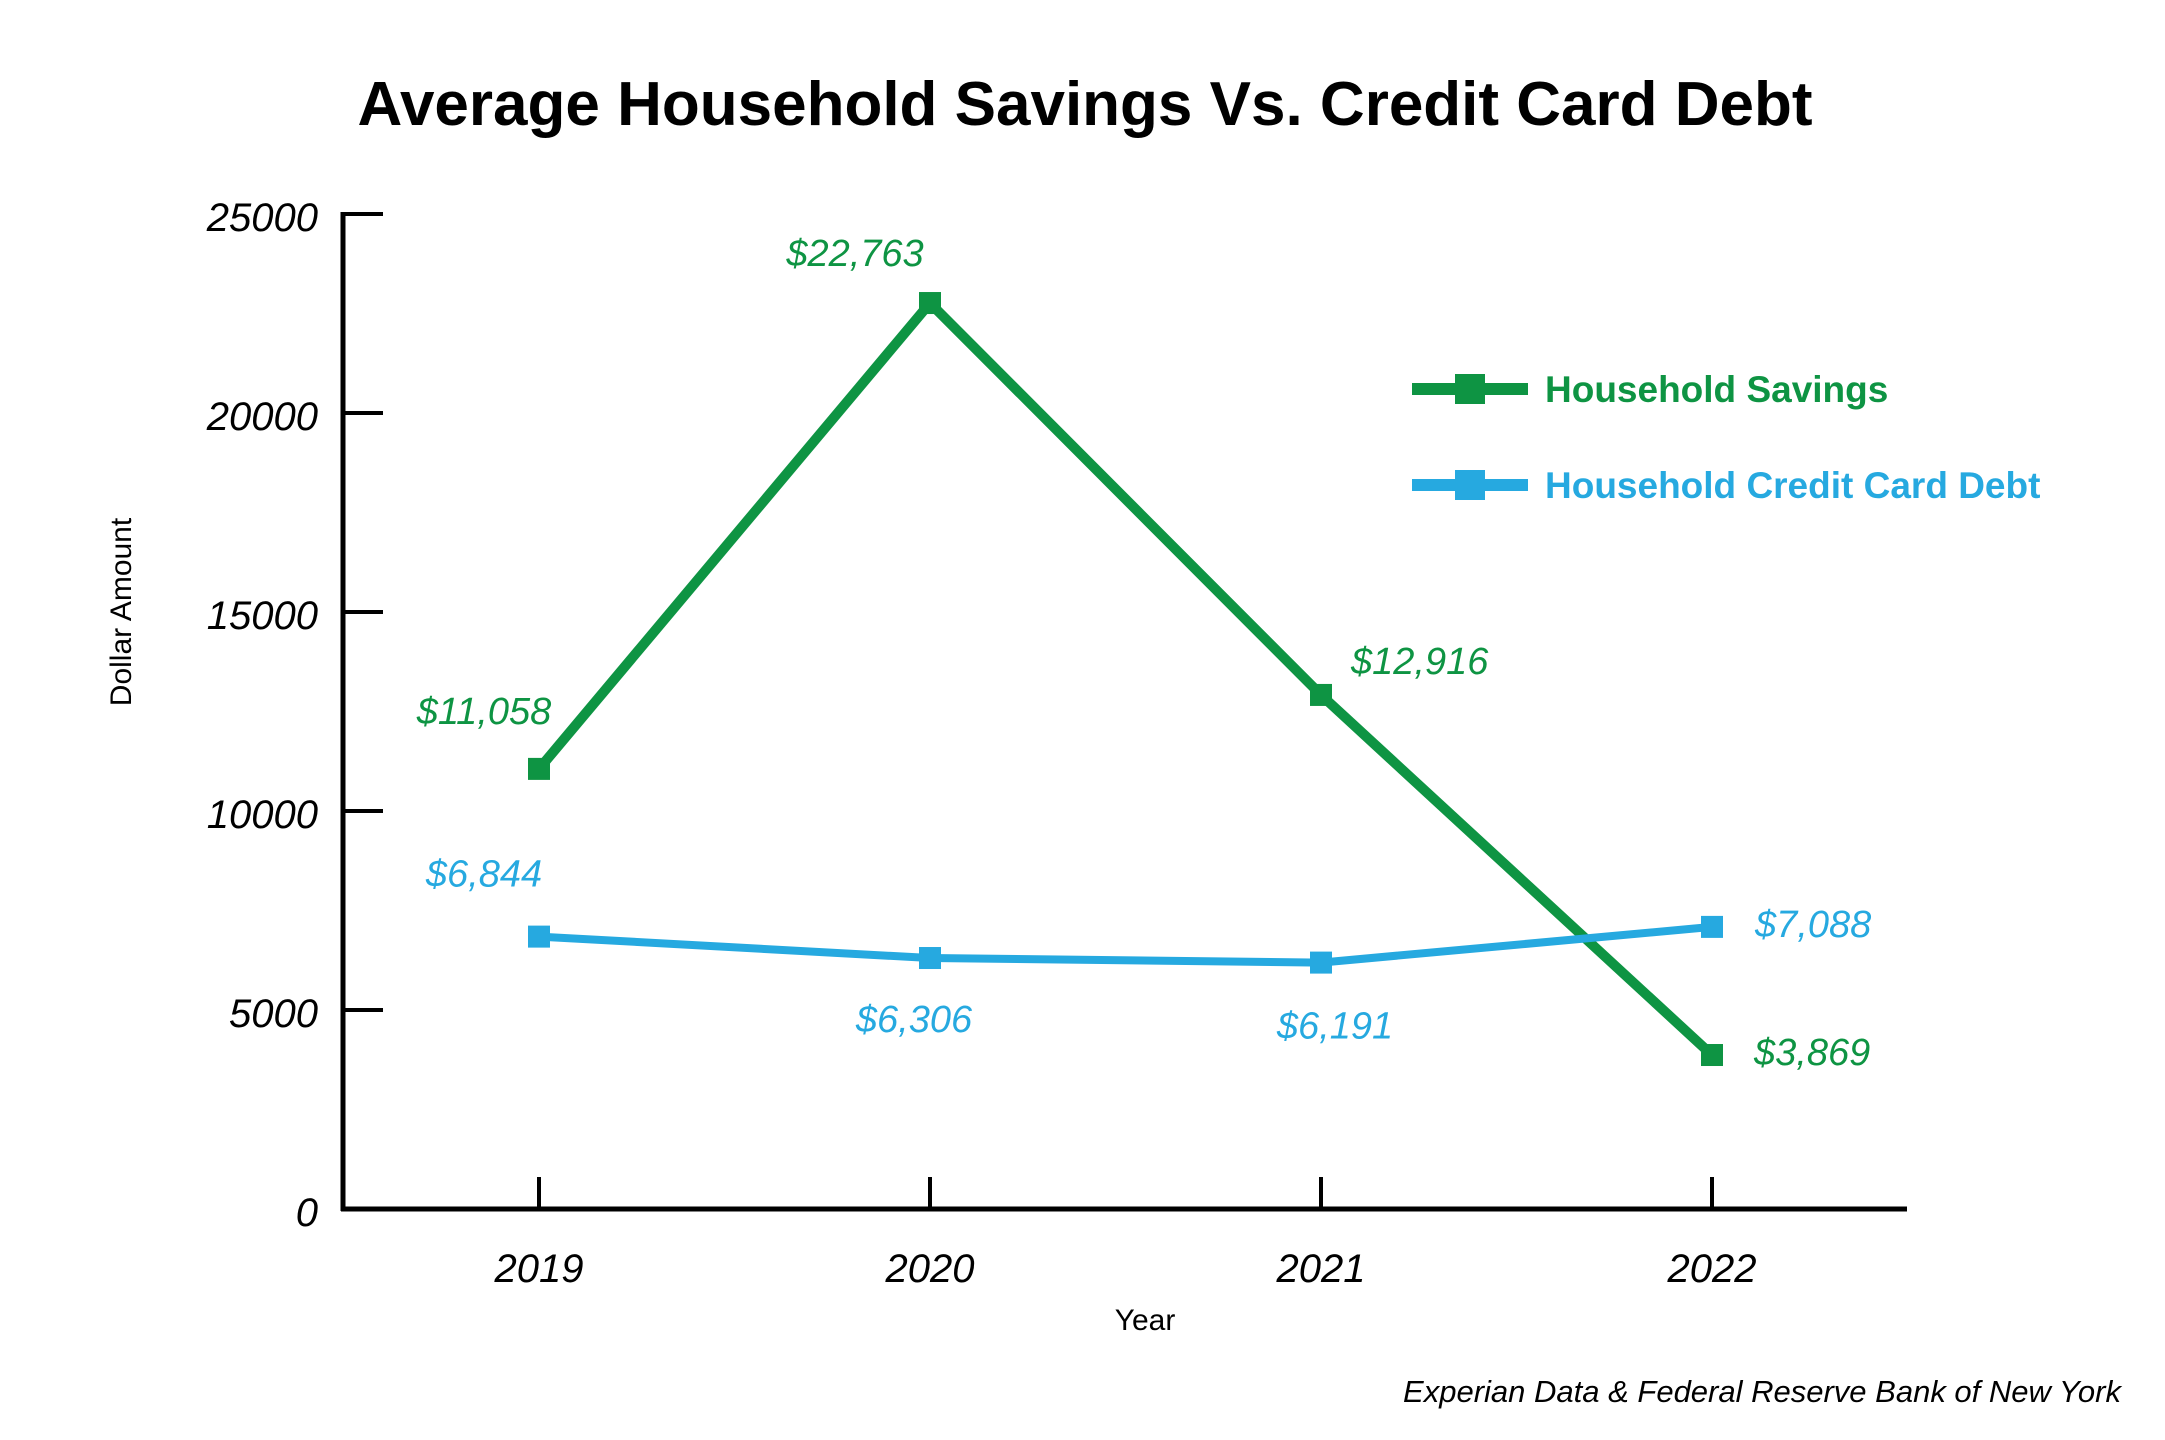 This screenshot has width=2165, height=1440. I want to click on y-tick-label: 10000, so click(262, 815).